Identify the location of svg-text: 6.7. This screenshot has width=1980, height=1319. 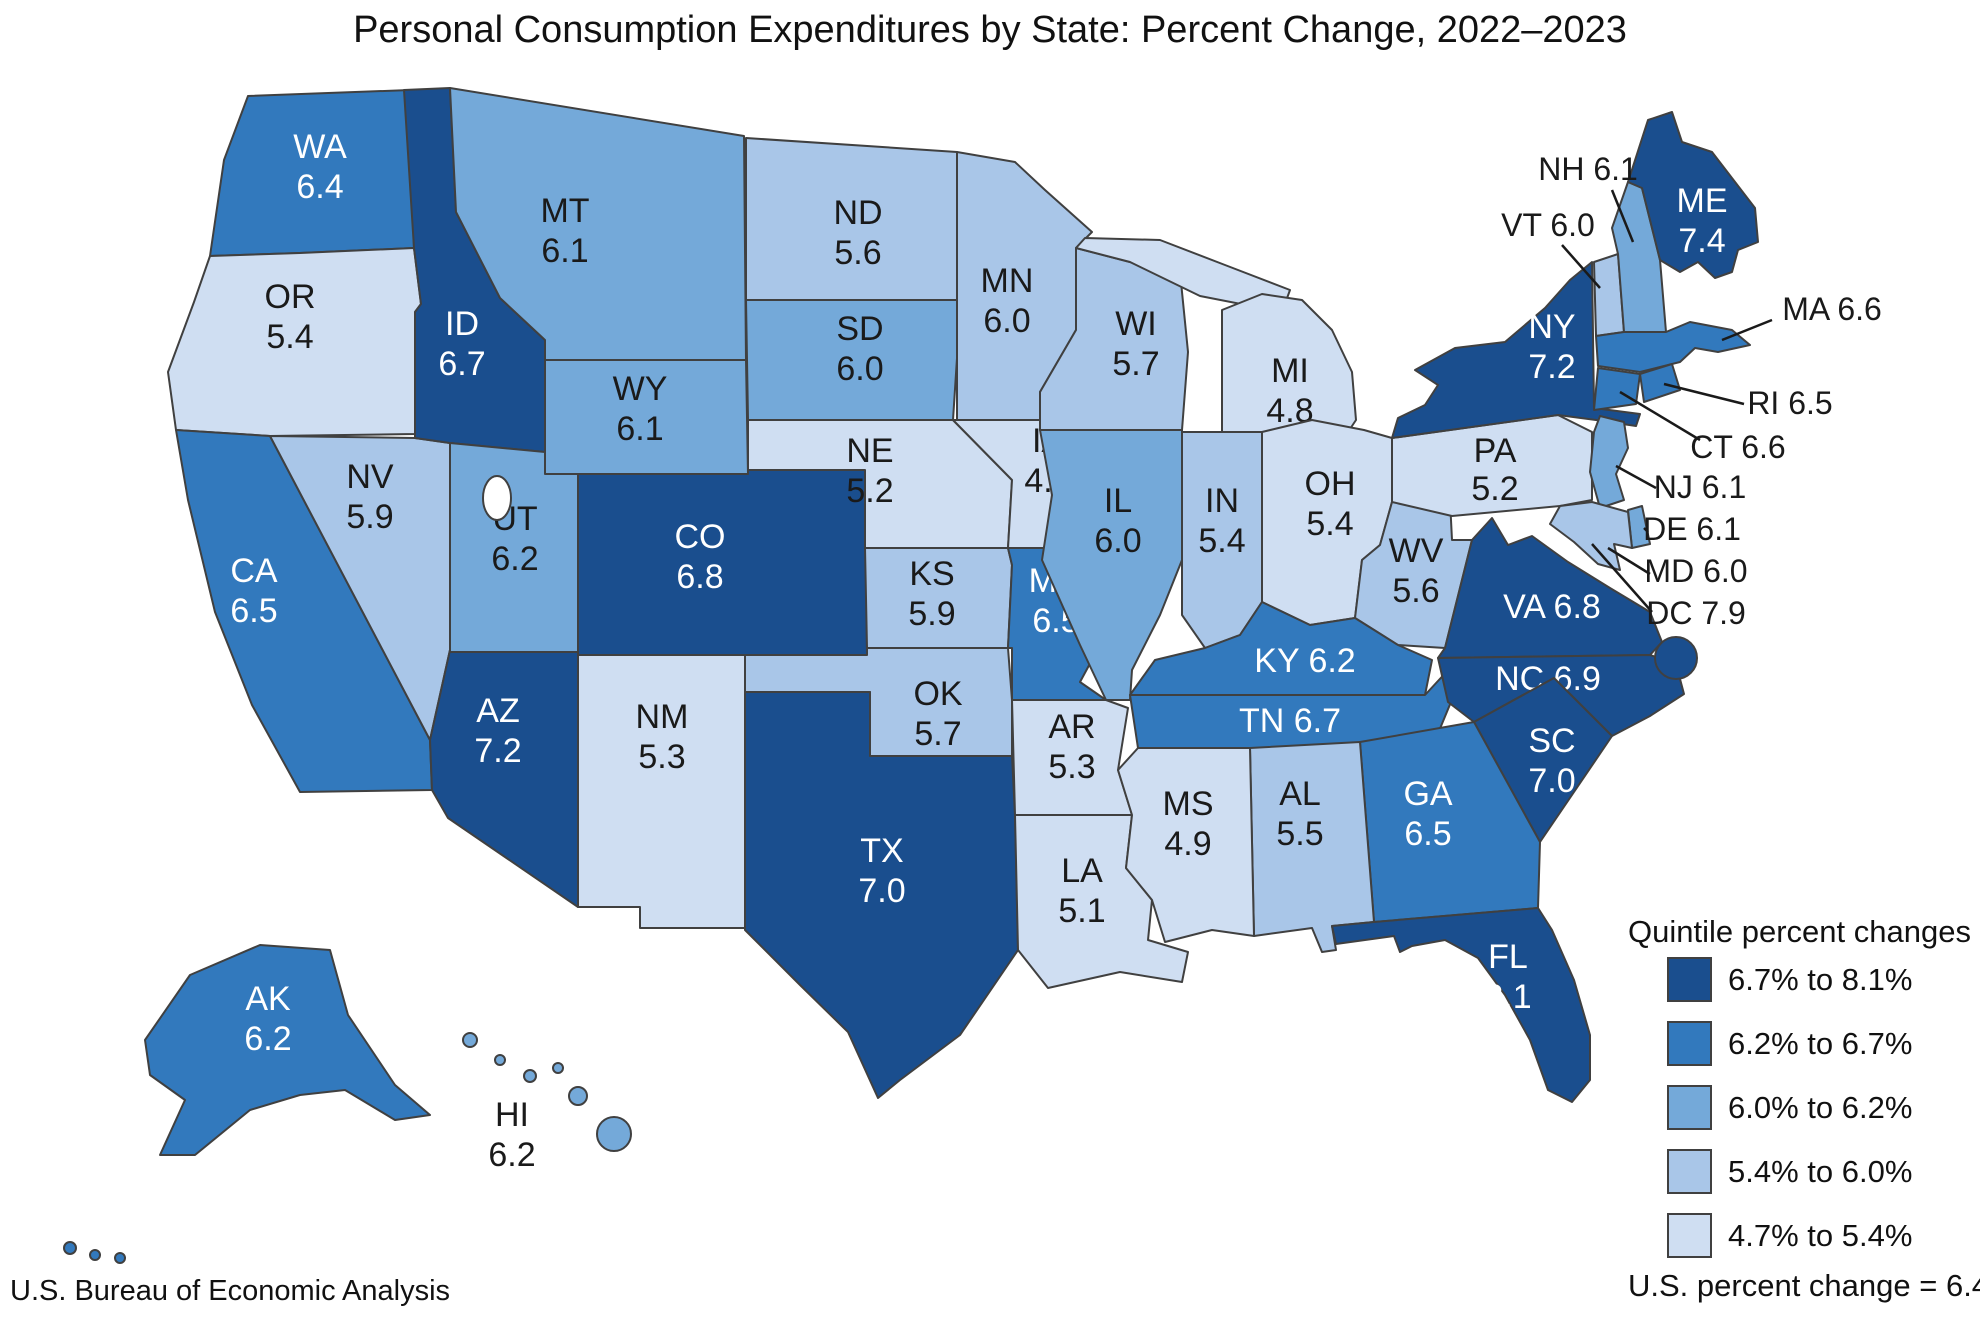
(461, 364).